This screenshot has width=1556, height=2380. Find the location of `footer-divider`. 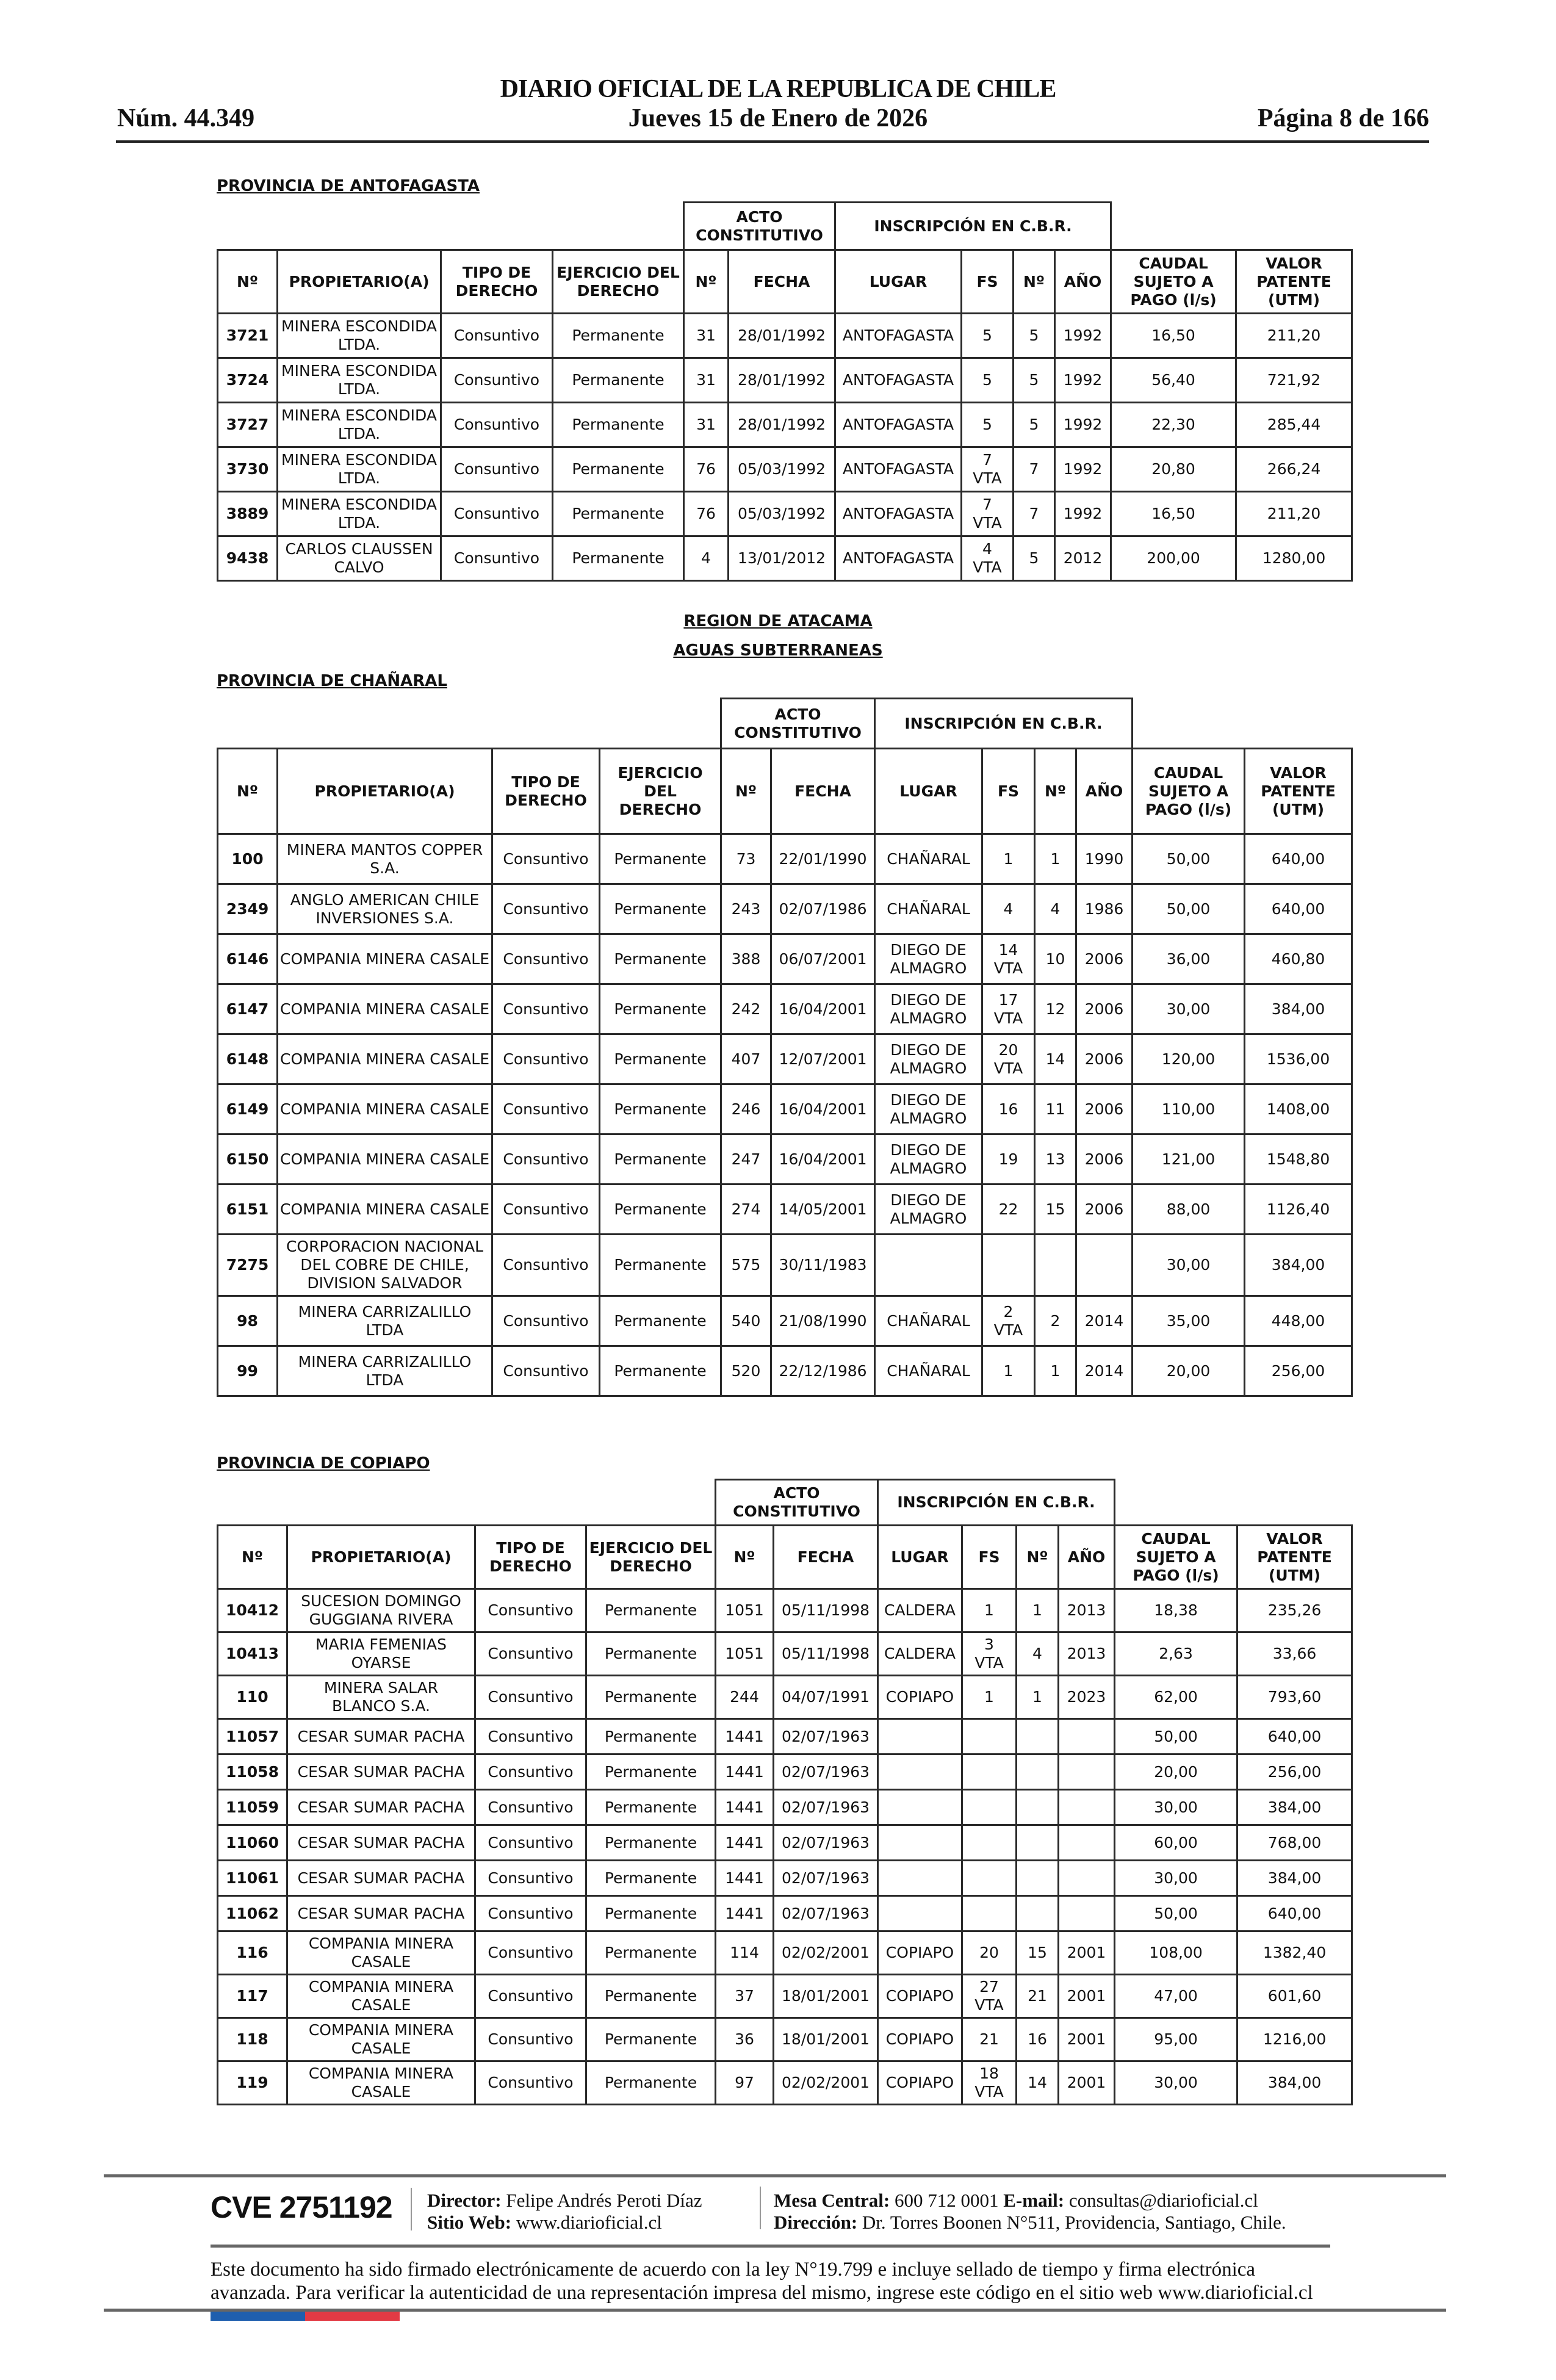

footer-divider is located at coordinates (775, 2175).